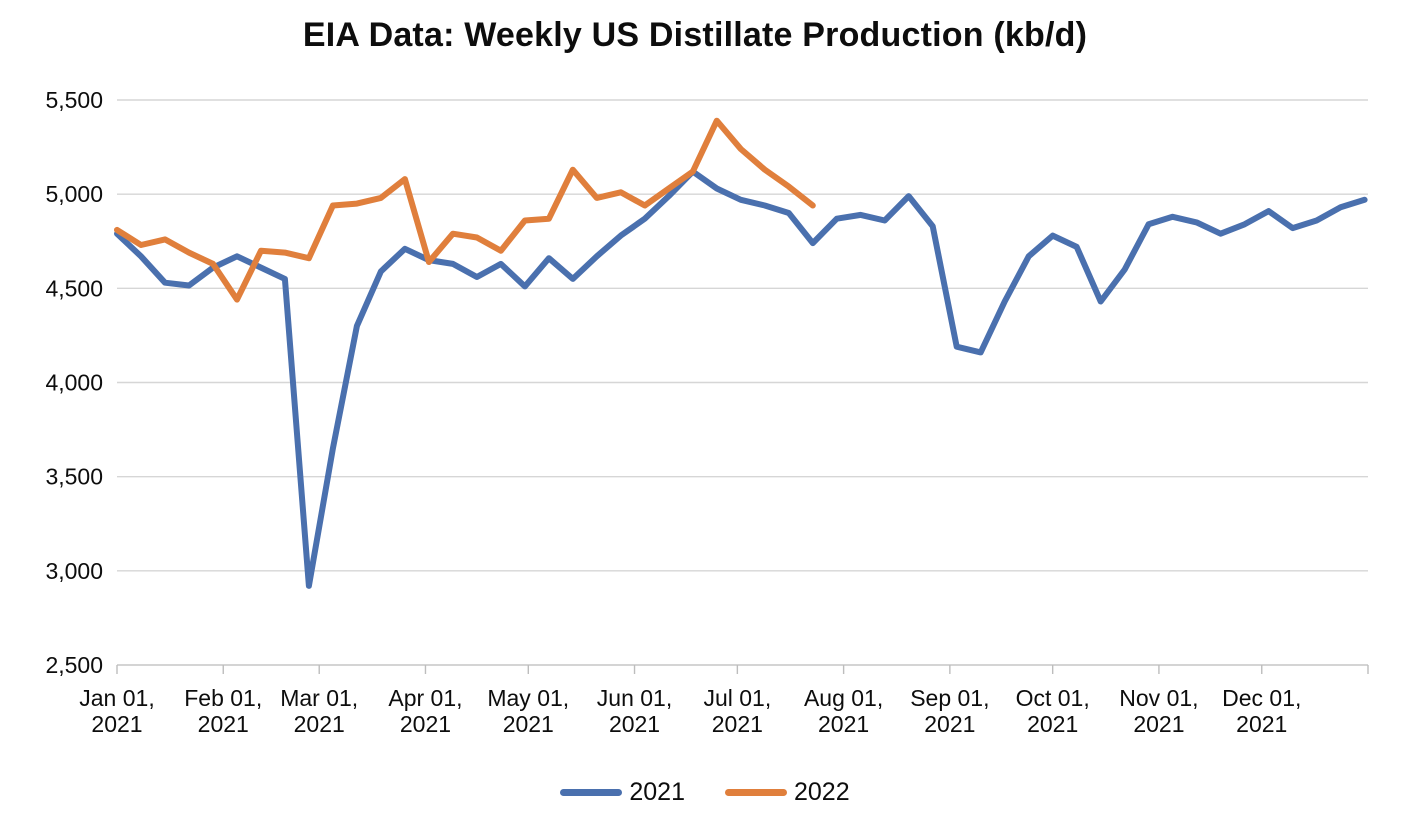 The height and width of the screenshot is (840, 1428). Describe the element at coordinates (634, 698) in the screenshot. I see `x-axis-label: Jun 01,` at that location.